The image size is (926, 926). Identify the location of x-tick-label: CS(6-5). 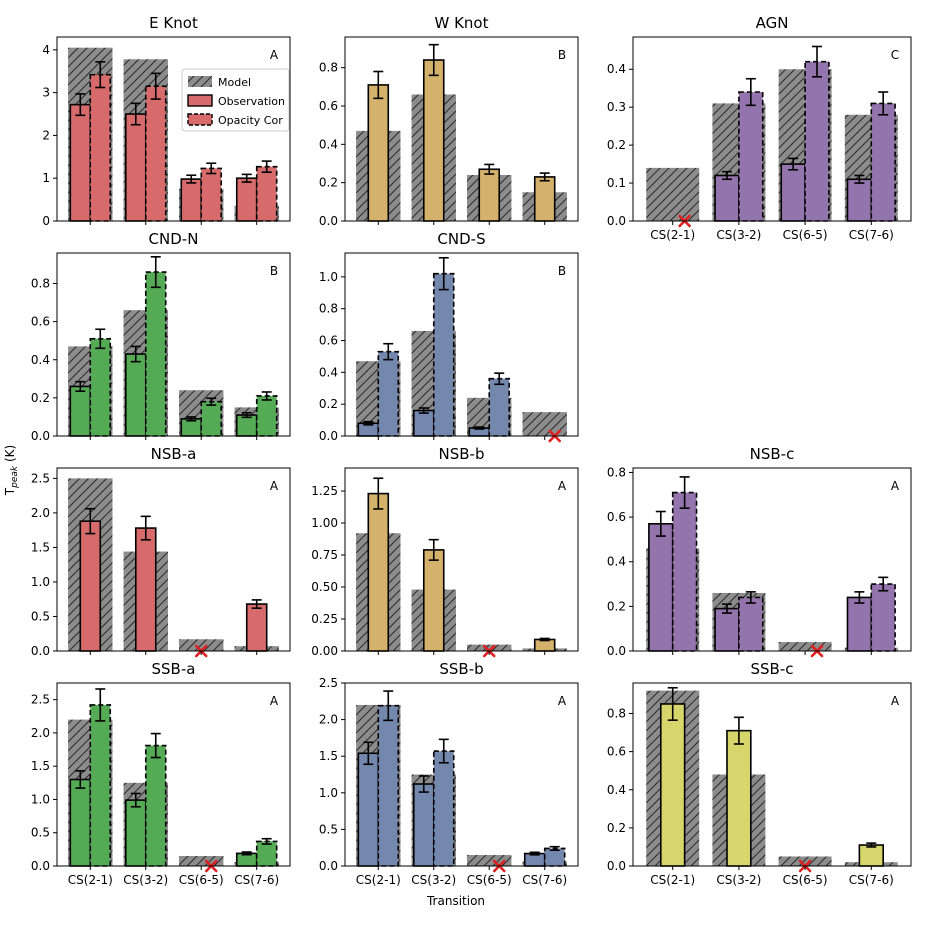
(201, 880).